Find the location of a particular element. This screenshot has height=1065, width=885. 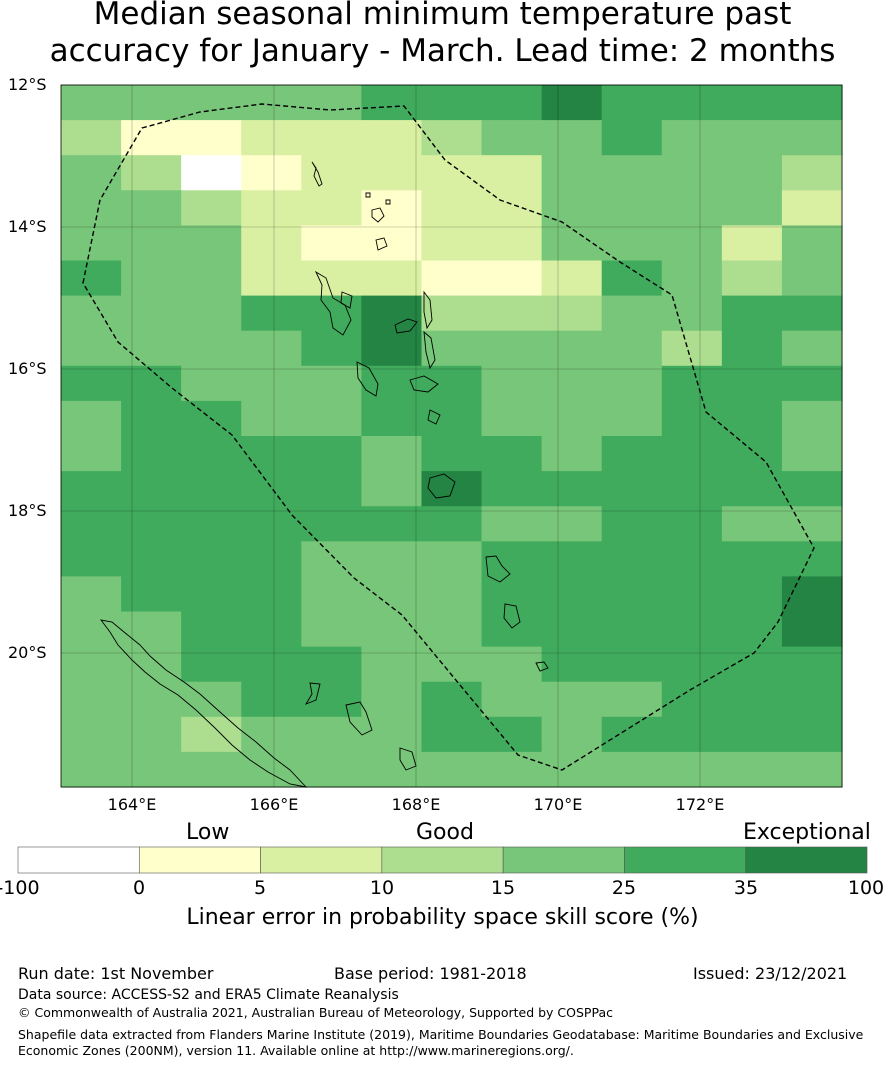

lat-label-18s: 18°S is located at coordinates (27, 510).